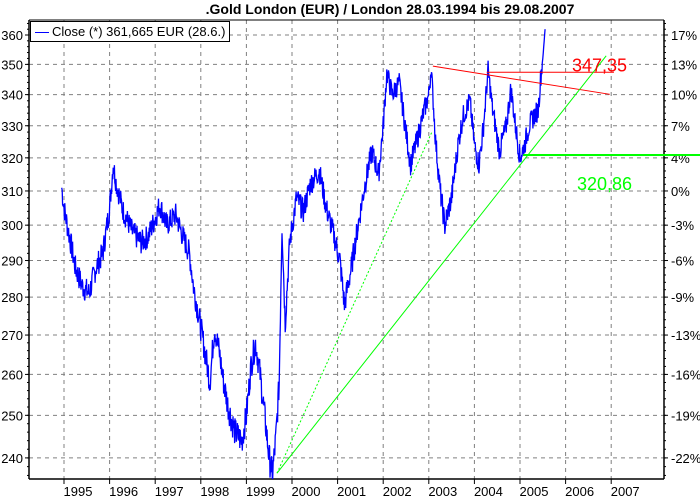  What do you see at coordinates (12, 225) in the screenshot?
I see `y-tick-label: 300` at bounding box center [12, 225].